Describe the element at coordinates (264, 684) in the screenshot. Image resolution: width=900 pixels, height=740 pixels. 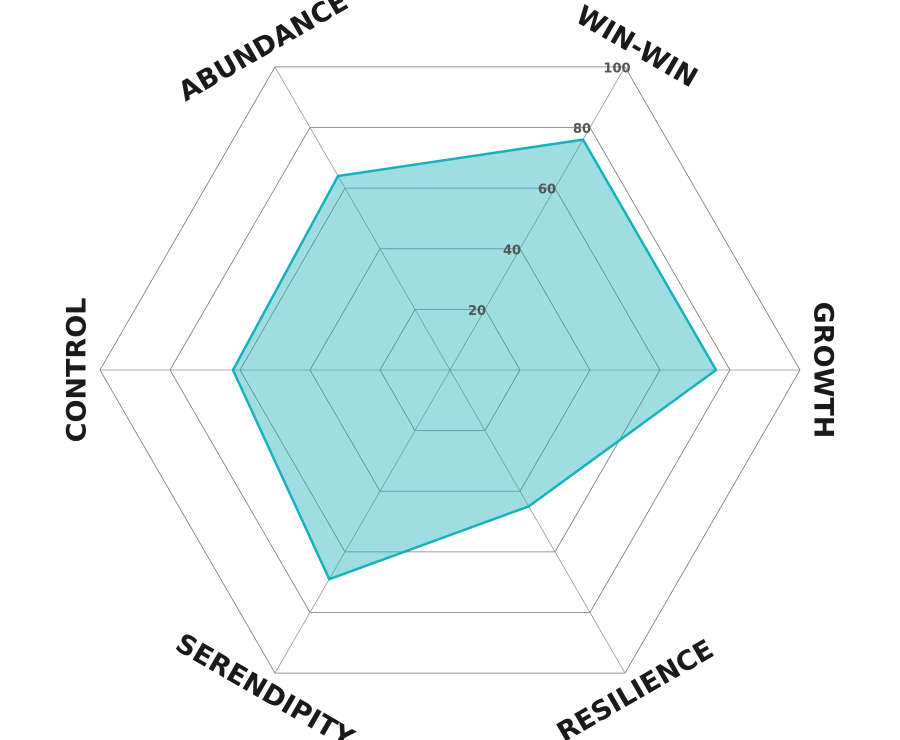
I see `category-label: SERENDIPITY` at that location.